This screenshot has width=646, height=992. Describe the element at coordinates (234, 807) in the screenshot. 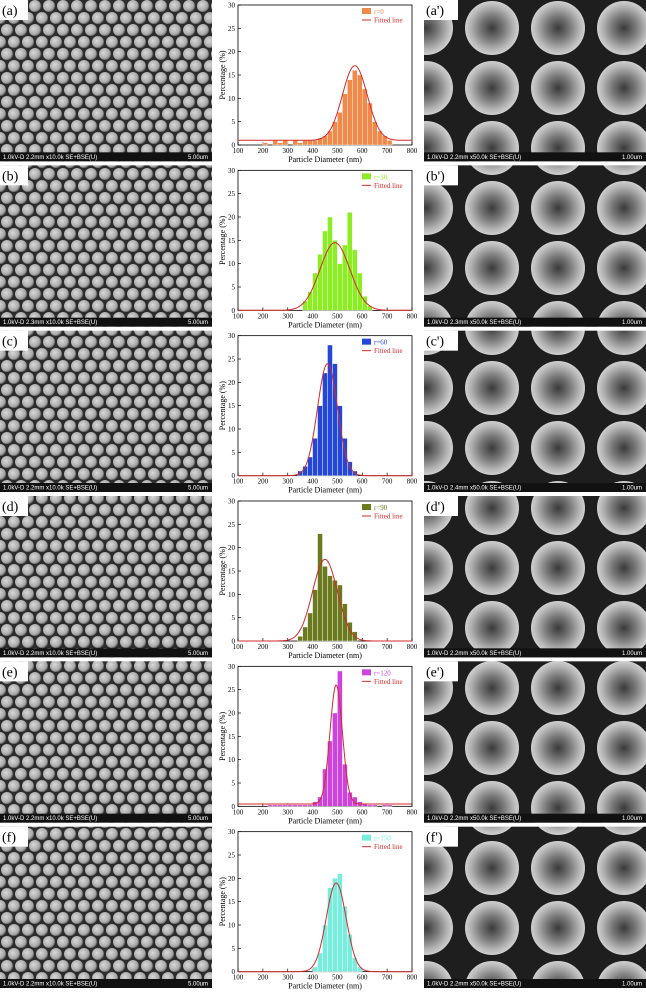

I see `y-tick-label: 0` at that location.